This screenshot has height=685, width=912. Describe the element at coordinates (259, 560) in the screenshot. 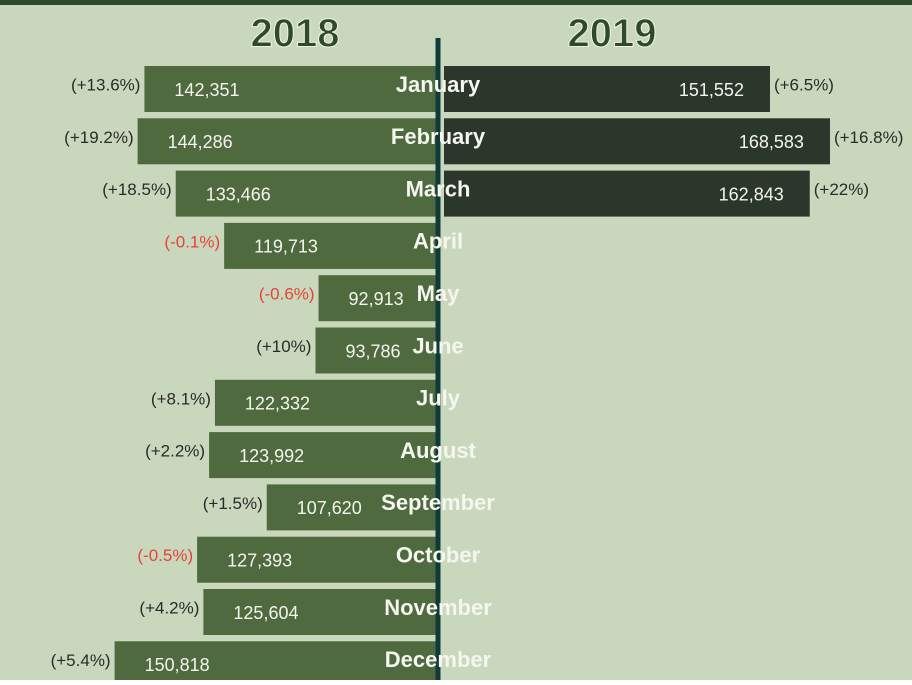

I see `value-label: 127,393` at that location.